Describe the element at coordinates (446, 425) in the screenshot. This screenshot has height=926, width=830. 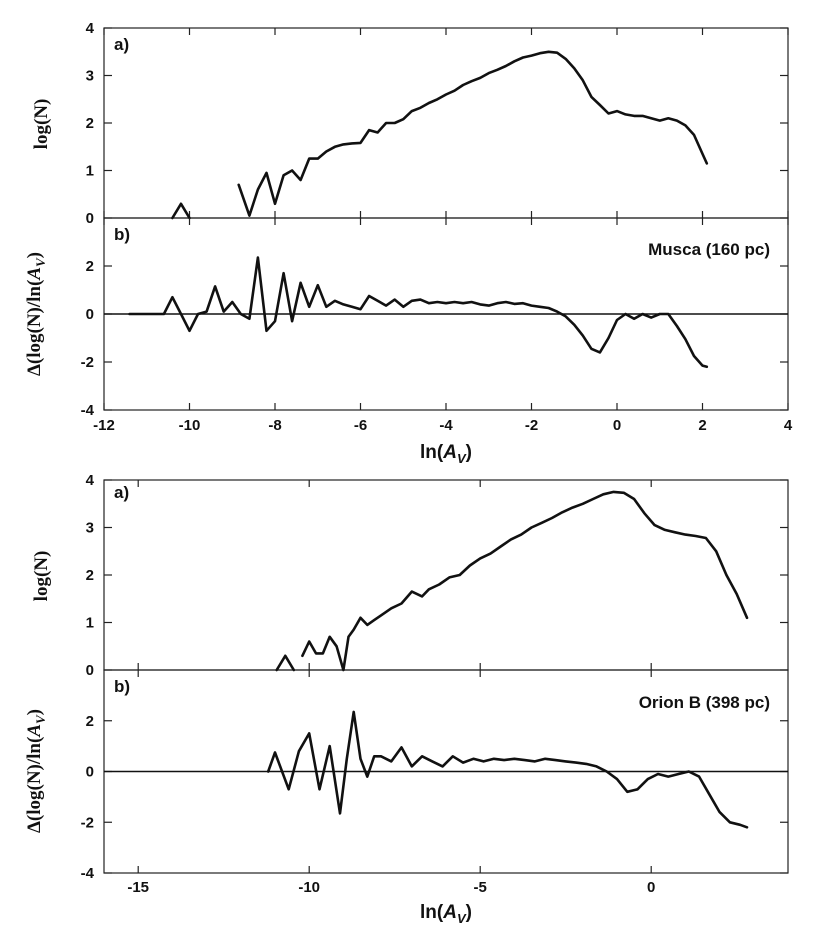
I see `musca-xtick-label: -4` at that location.